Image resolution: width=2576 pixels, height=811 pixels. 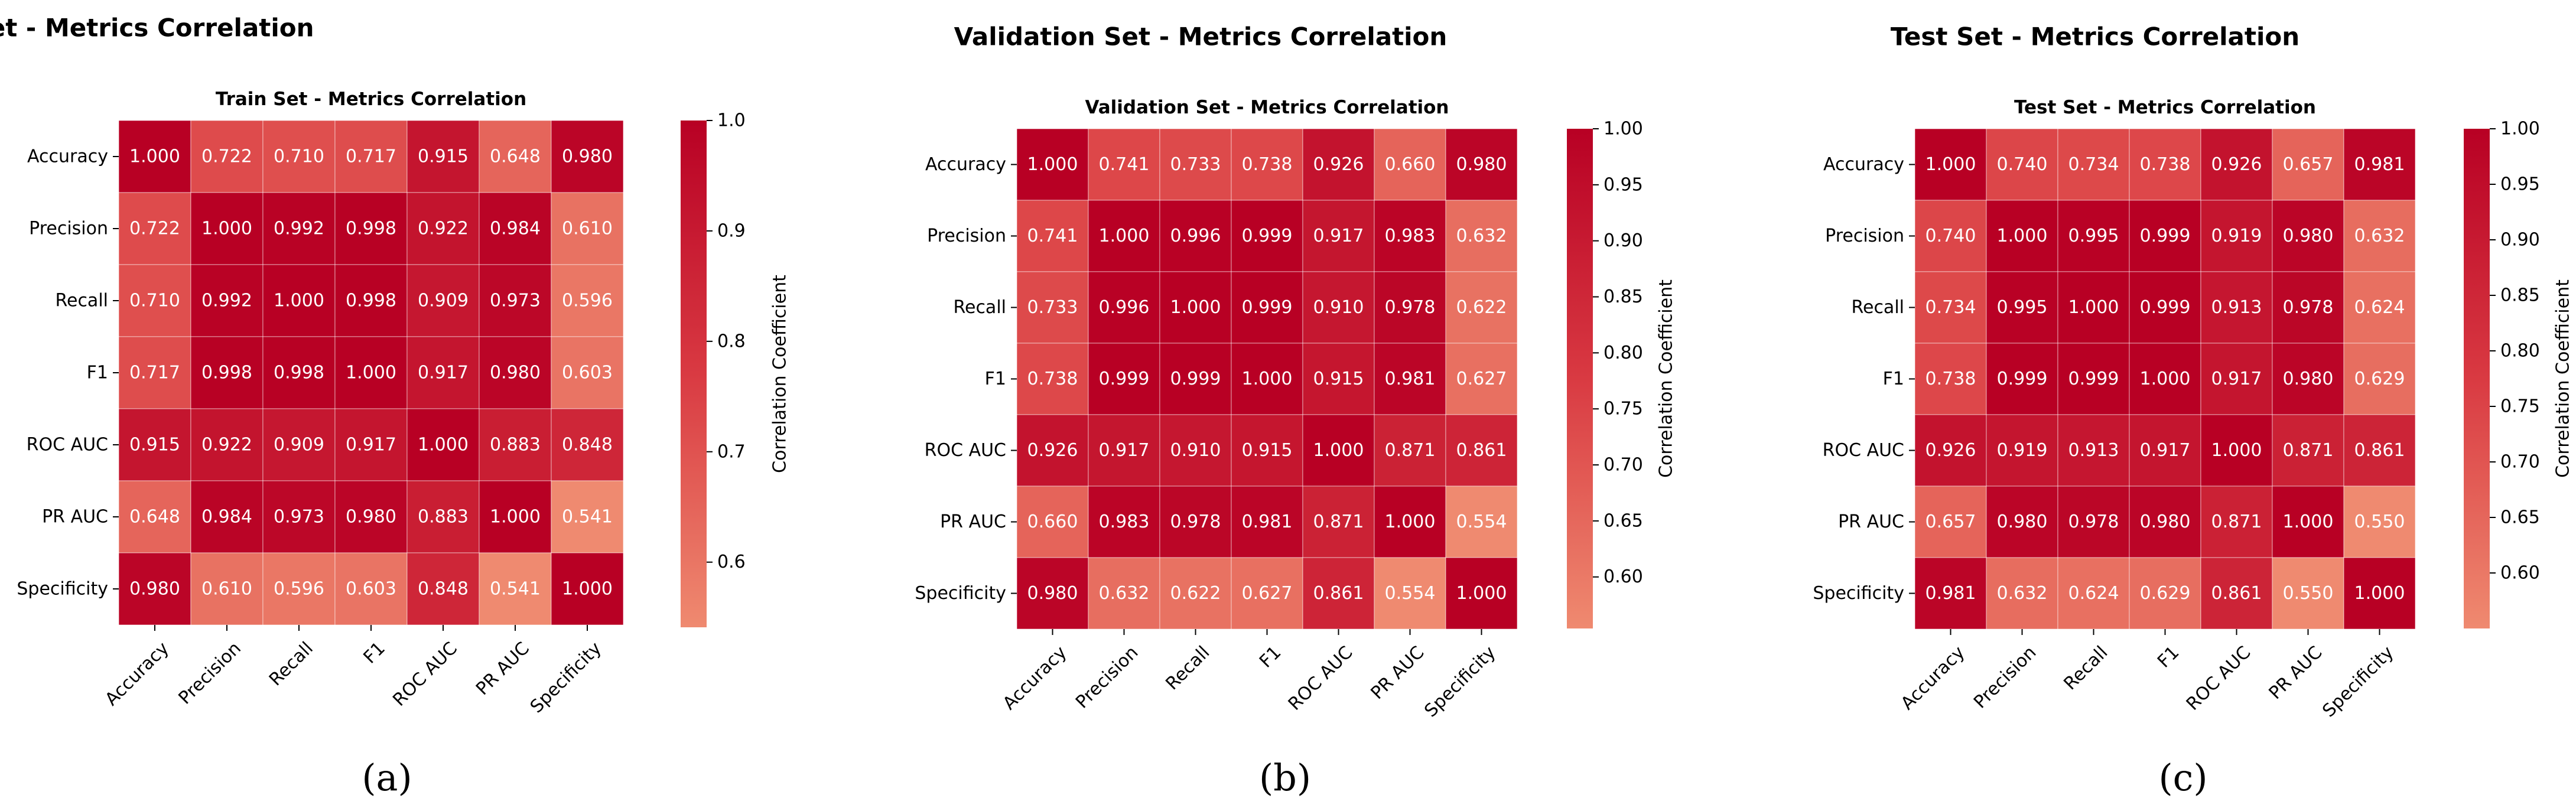 What do you see at coordinates (731, 341) in the screenshot?
I see `colorbar-tick-label: 0.8` at bounding box center [731, 341].